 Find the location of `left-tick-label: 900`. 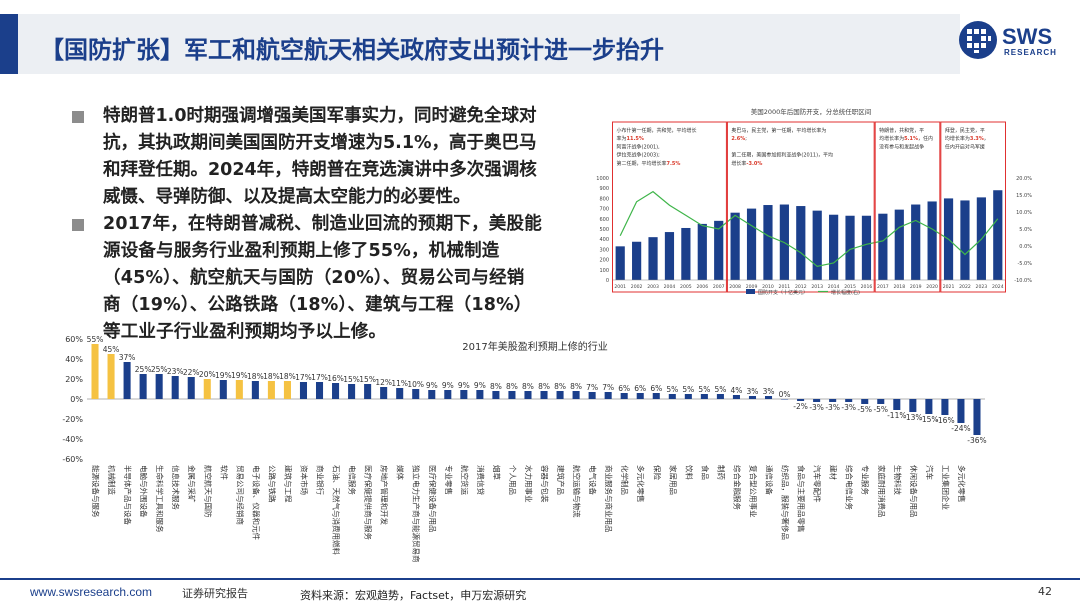

left-tick-label: 900 is located at coordinates (604, 189).